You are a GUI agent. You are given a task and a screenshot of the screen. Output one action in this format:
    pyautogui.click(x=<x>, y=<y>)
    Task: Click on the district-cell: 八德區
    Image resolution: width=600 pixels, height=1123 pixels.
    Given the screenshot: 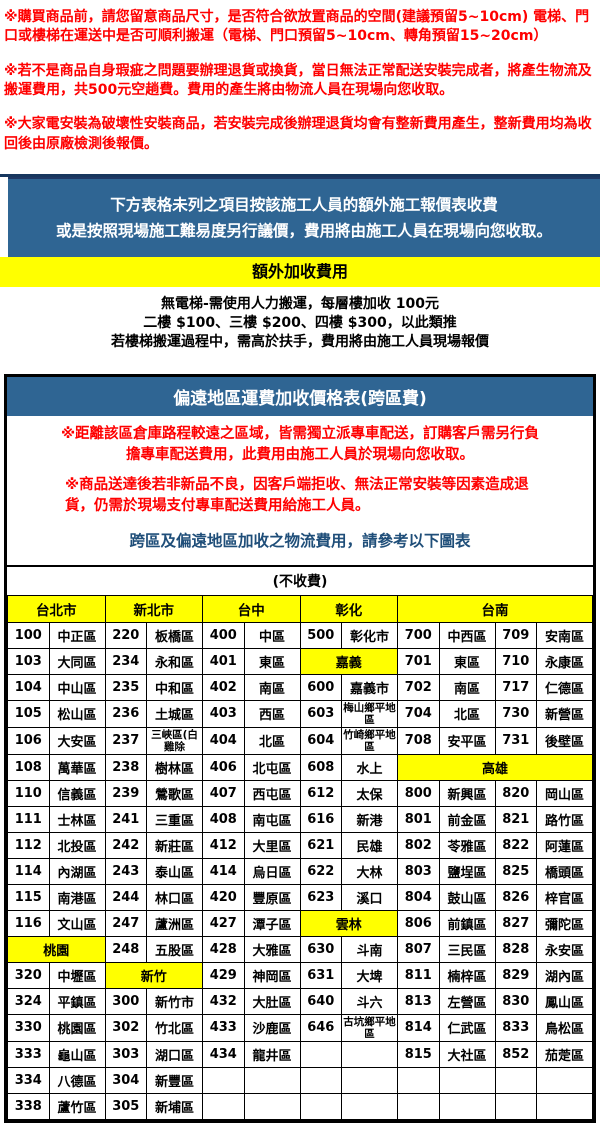 What is the action you would take?
    pyautogui.click(x=77, y=1080)
    